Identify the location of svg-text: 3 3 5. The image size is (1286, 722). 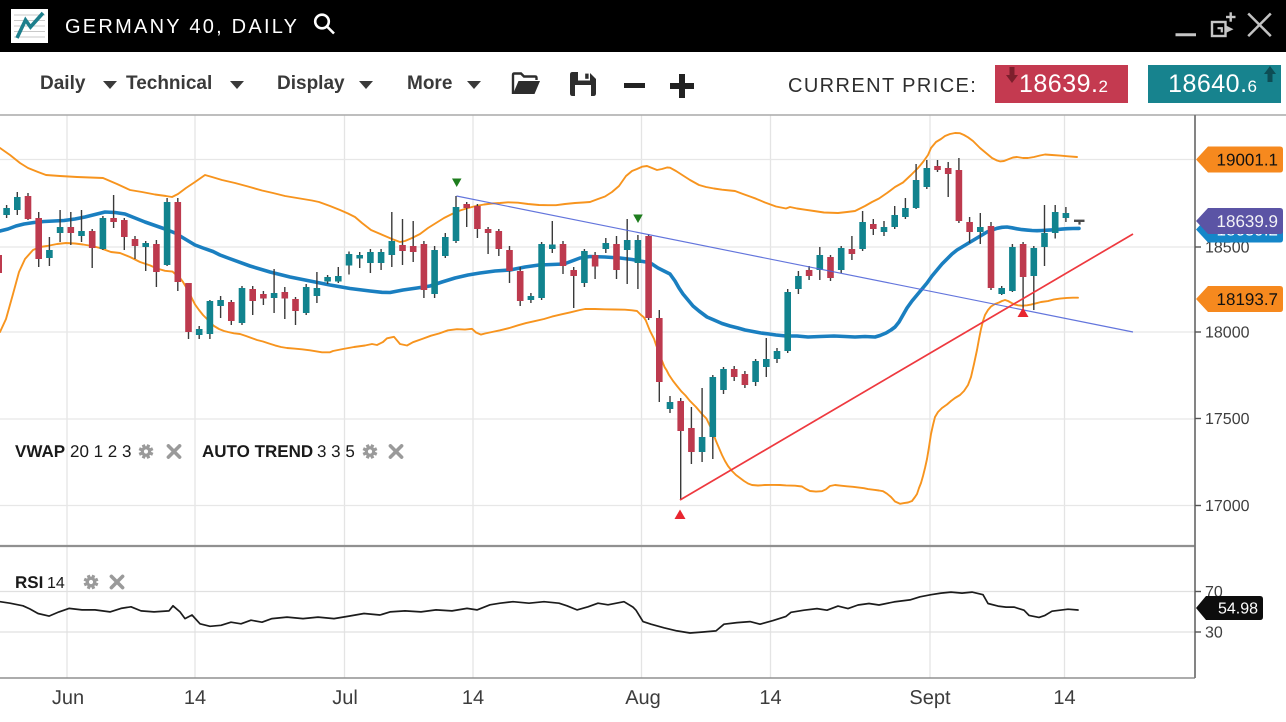
(336, 451).